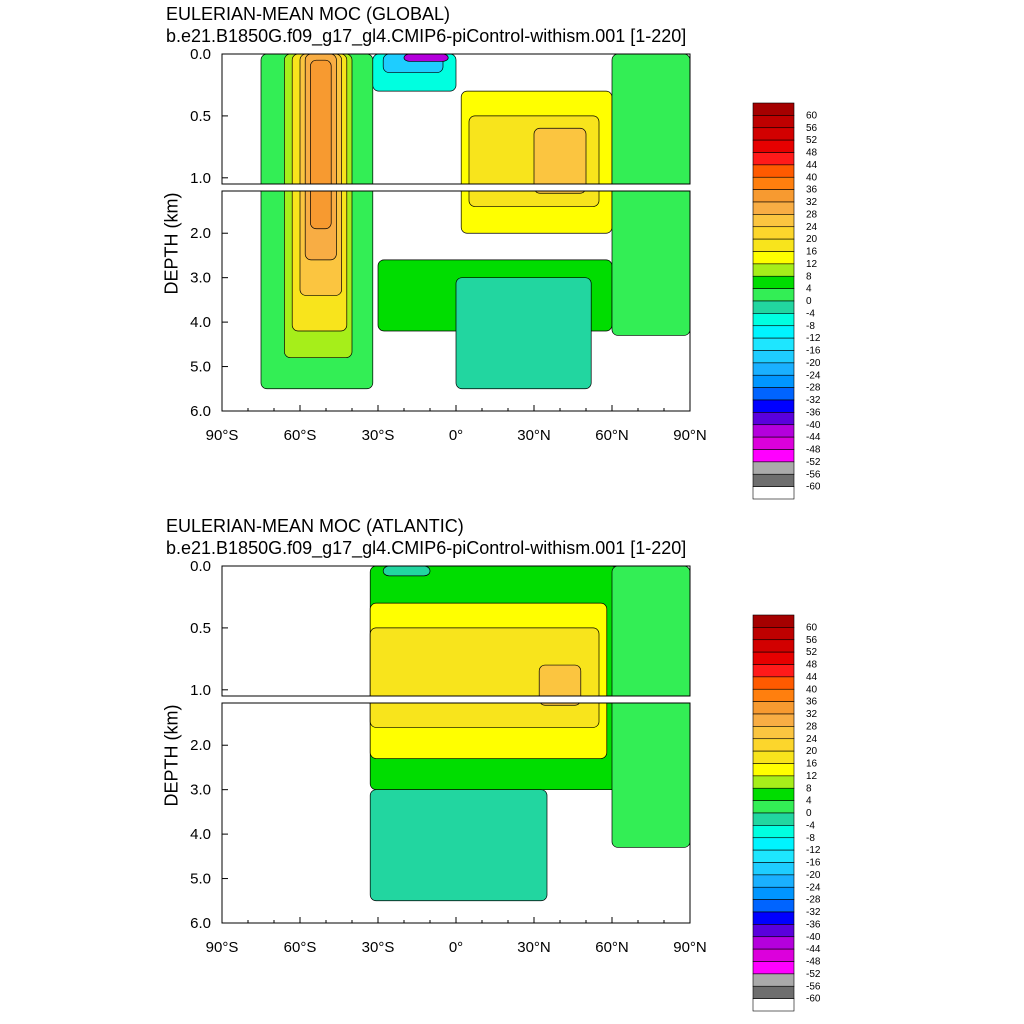 This screenshot has height=1024, width=1024. I want to click on atlantic-colorbar-label: -48, so click(813, 962).